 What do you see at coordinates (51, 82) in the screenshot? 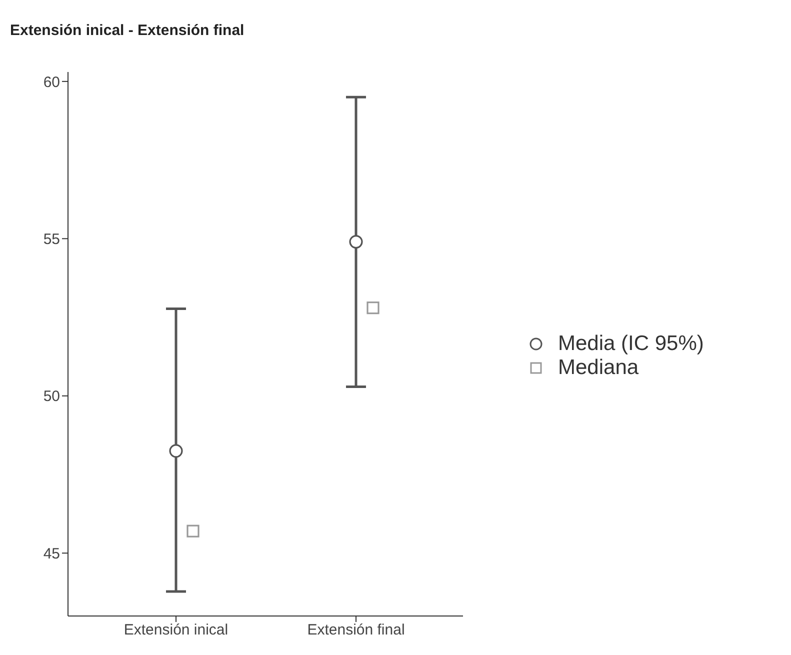
I see `y-tick-label: 60` at bounding box center [51, 82].